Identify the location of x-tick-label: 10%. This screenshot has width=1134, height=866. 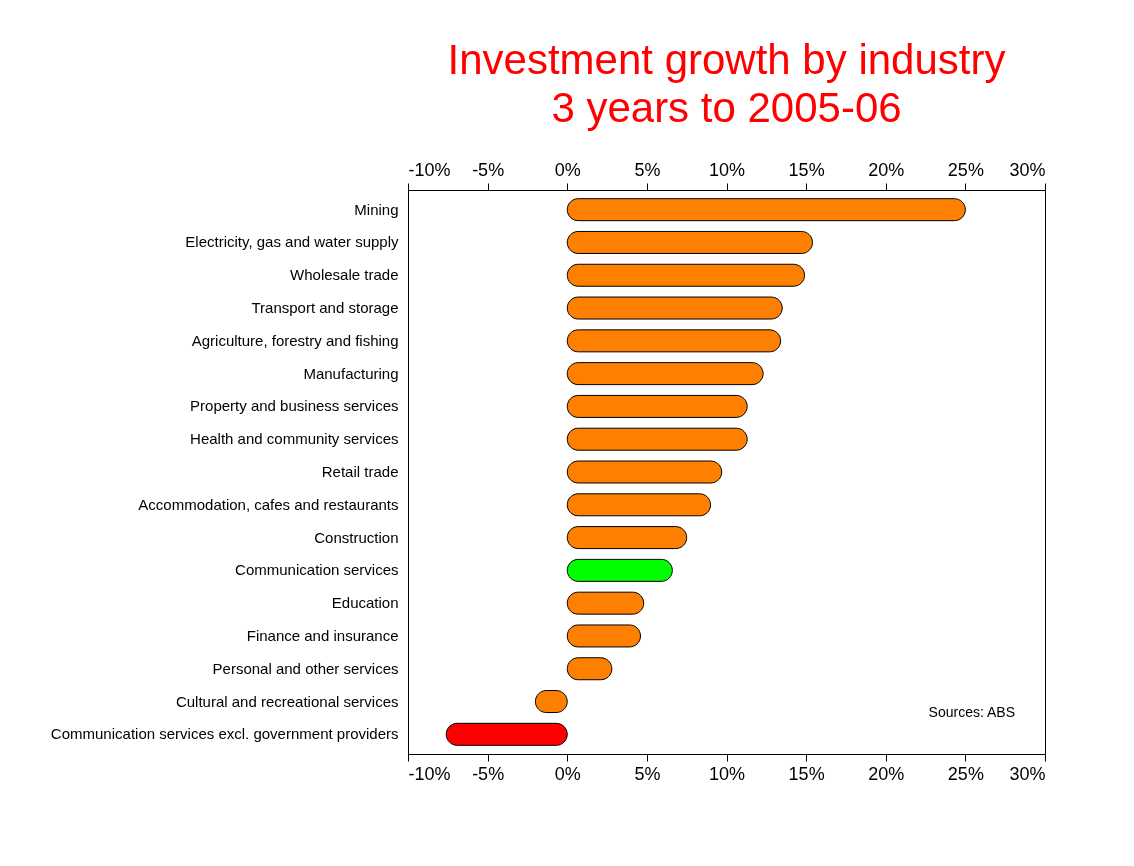
(727, 773).